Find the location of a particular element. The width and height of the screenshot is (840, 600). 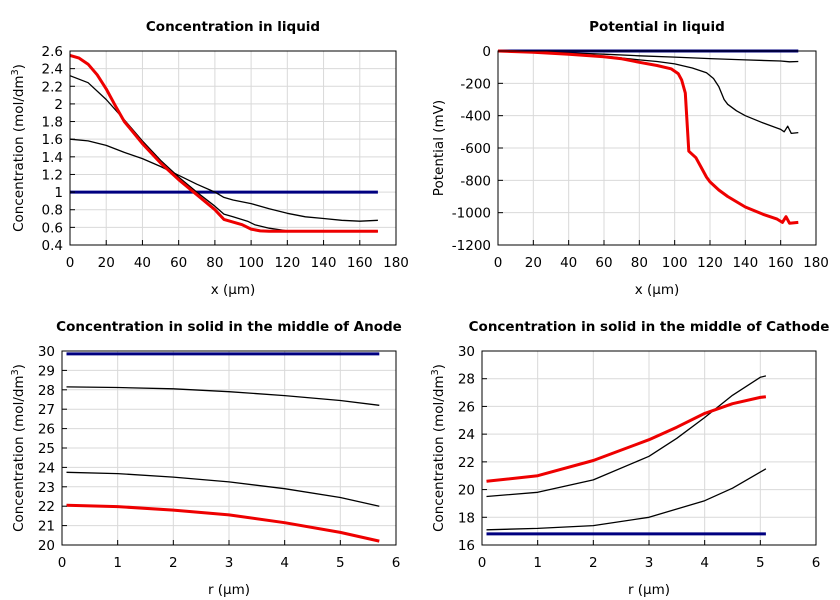

y-axis-label-main: Potential (mV) is located at coordinates (439, 148).